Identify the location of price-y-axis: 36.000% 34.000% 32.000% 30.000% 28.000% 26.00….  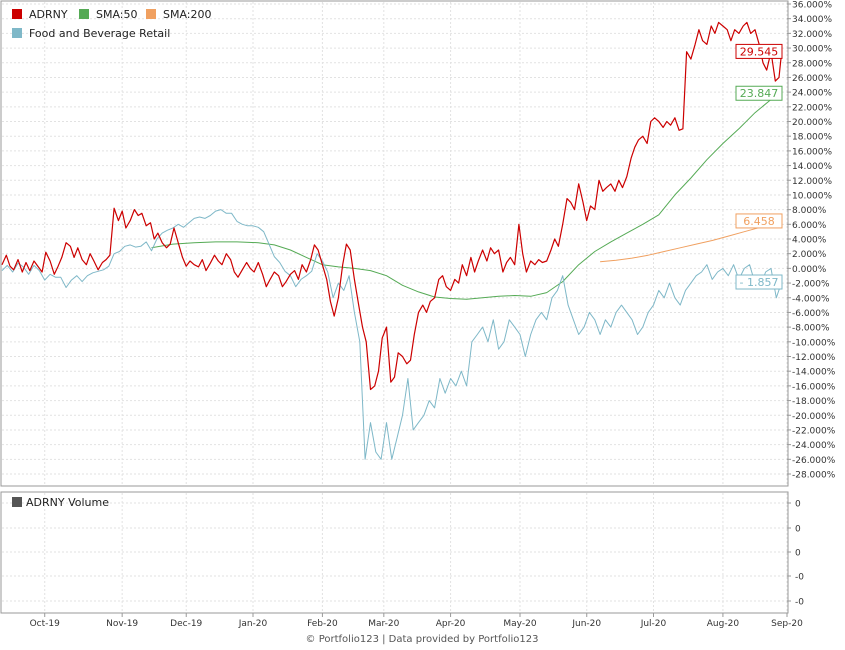
(811, 241).